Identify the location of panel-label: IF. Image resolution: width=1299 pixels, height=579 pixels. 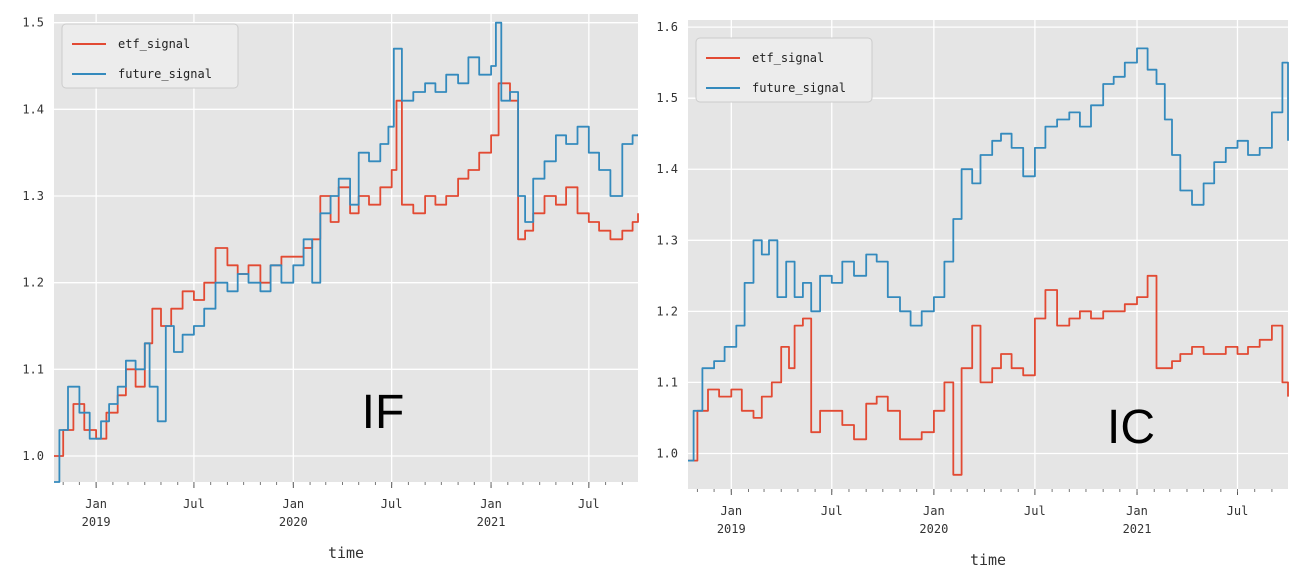
(383, 412).